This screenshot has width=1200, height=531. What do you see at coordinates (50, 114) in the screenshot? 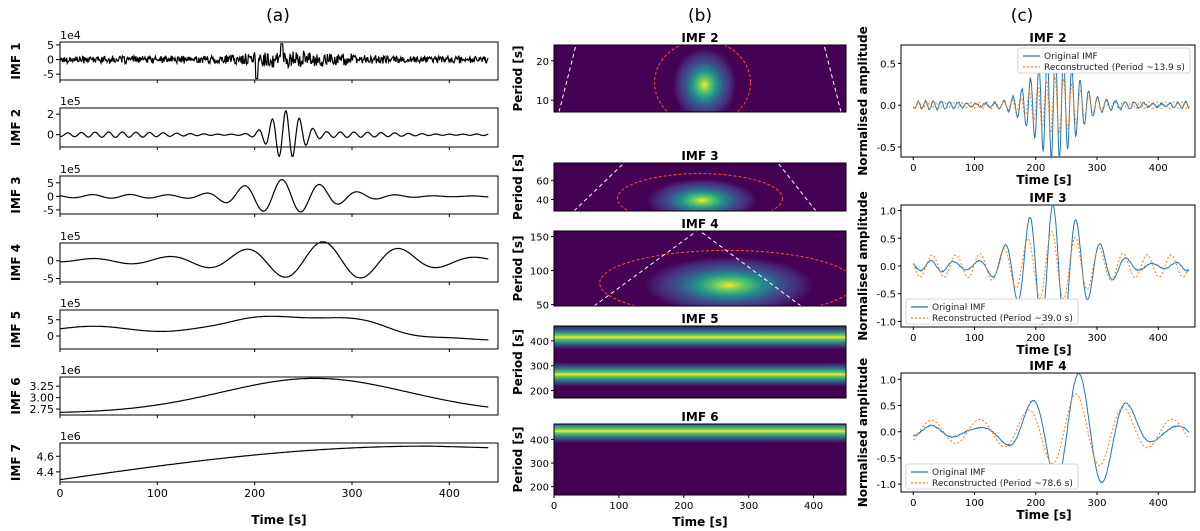
I see `y-tick-label: 2` at bounding box center [50, 114].